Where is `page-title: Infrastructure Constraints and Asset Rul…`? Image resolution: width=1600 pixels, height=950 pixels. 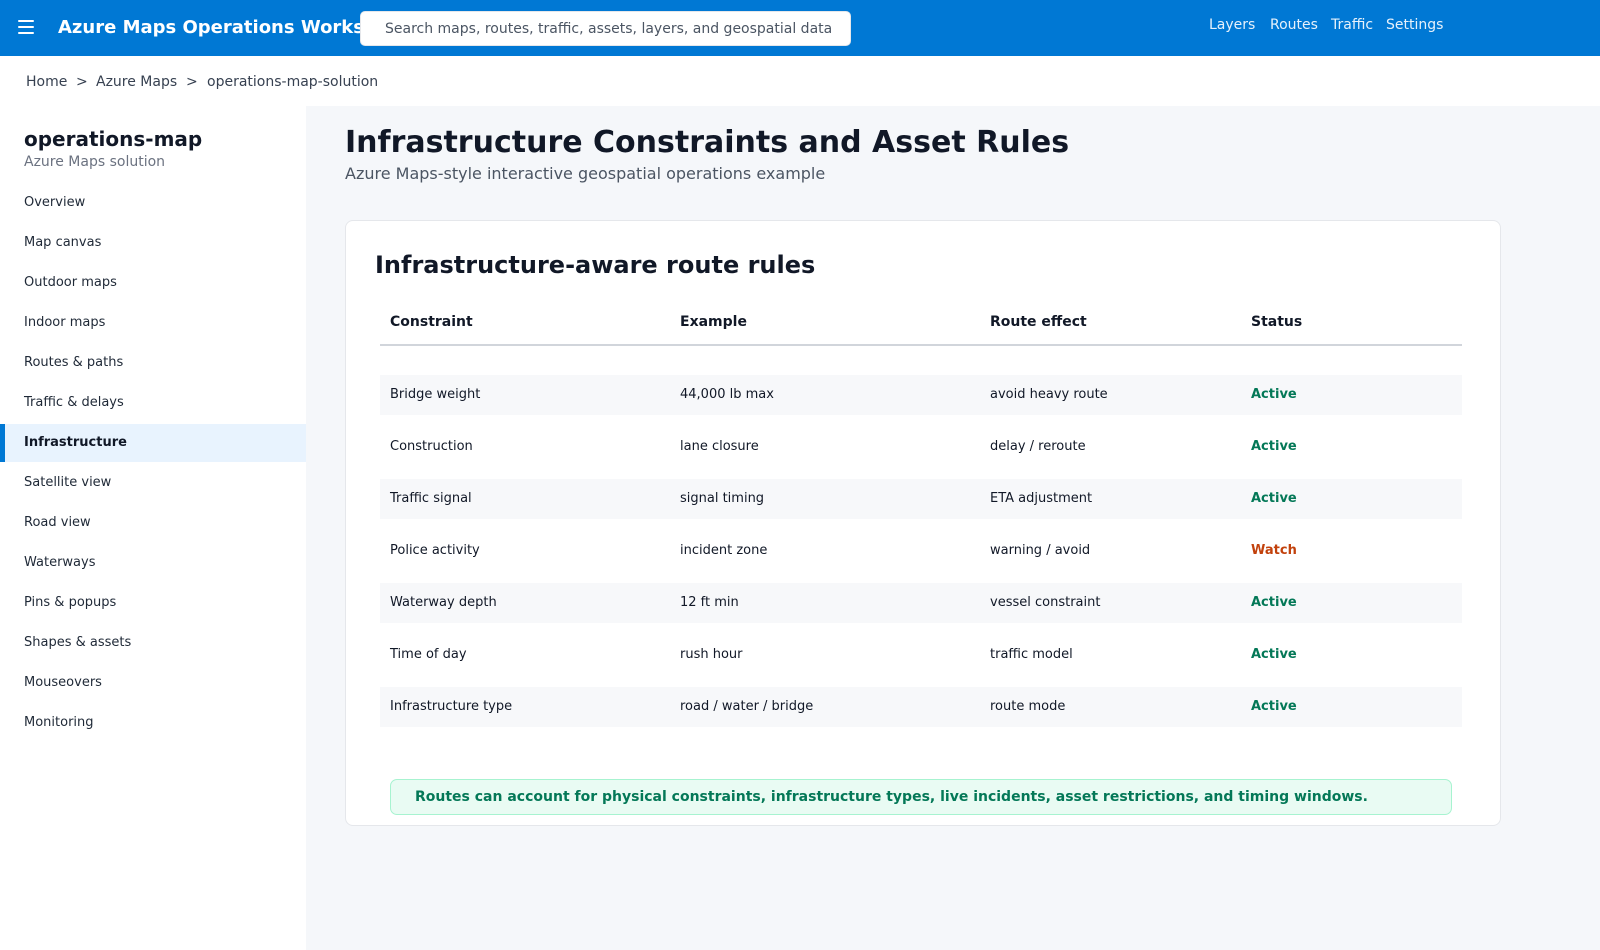 page-title: Infrastructure Constraints and Asset Rul… is located at coordinates (707, 142).